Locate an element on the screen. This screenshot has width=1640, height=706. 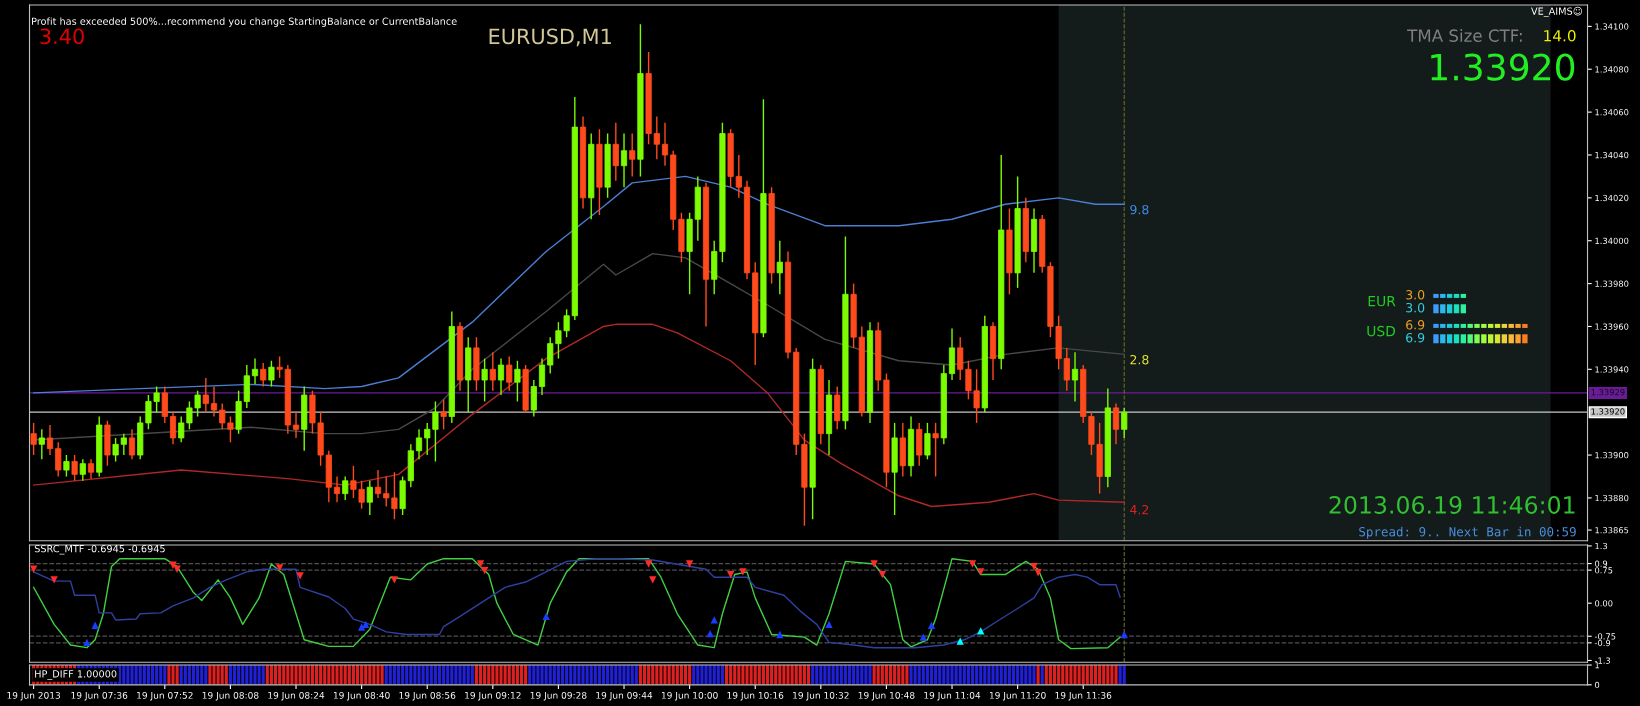
annotation: Profit has exceeded 500%...recommend you change StartingBalance or CurrentBalance is located at coordinates (244, 22).